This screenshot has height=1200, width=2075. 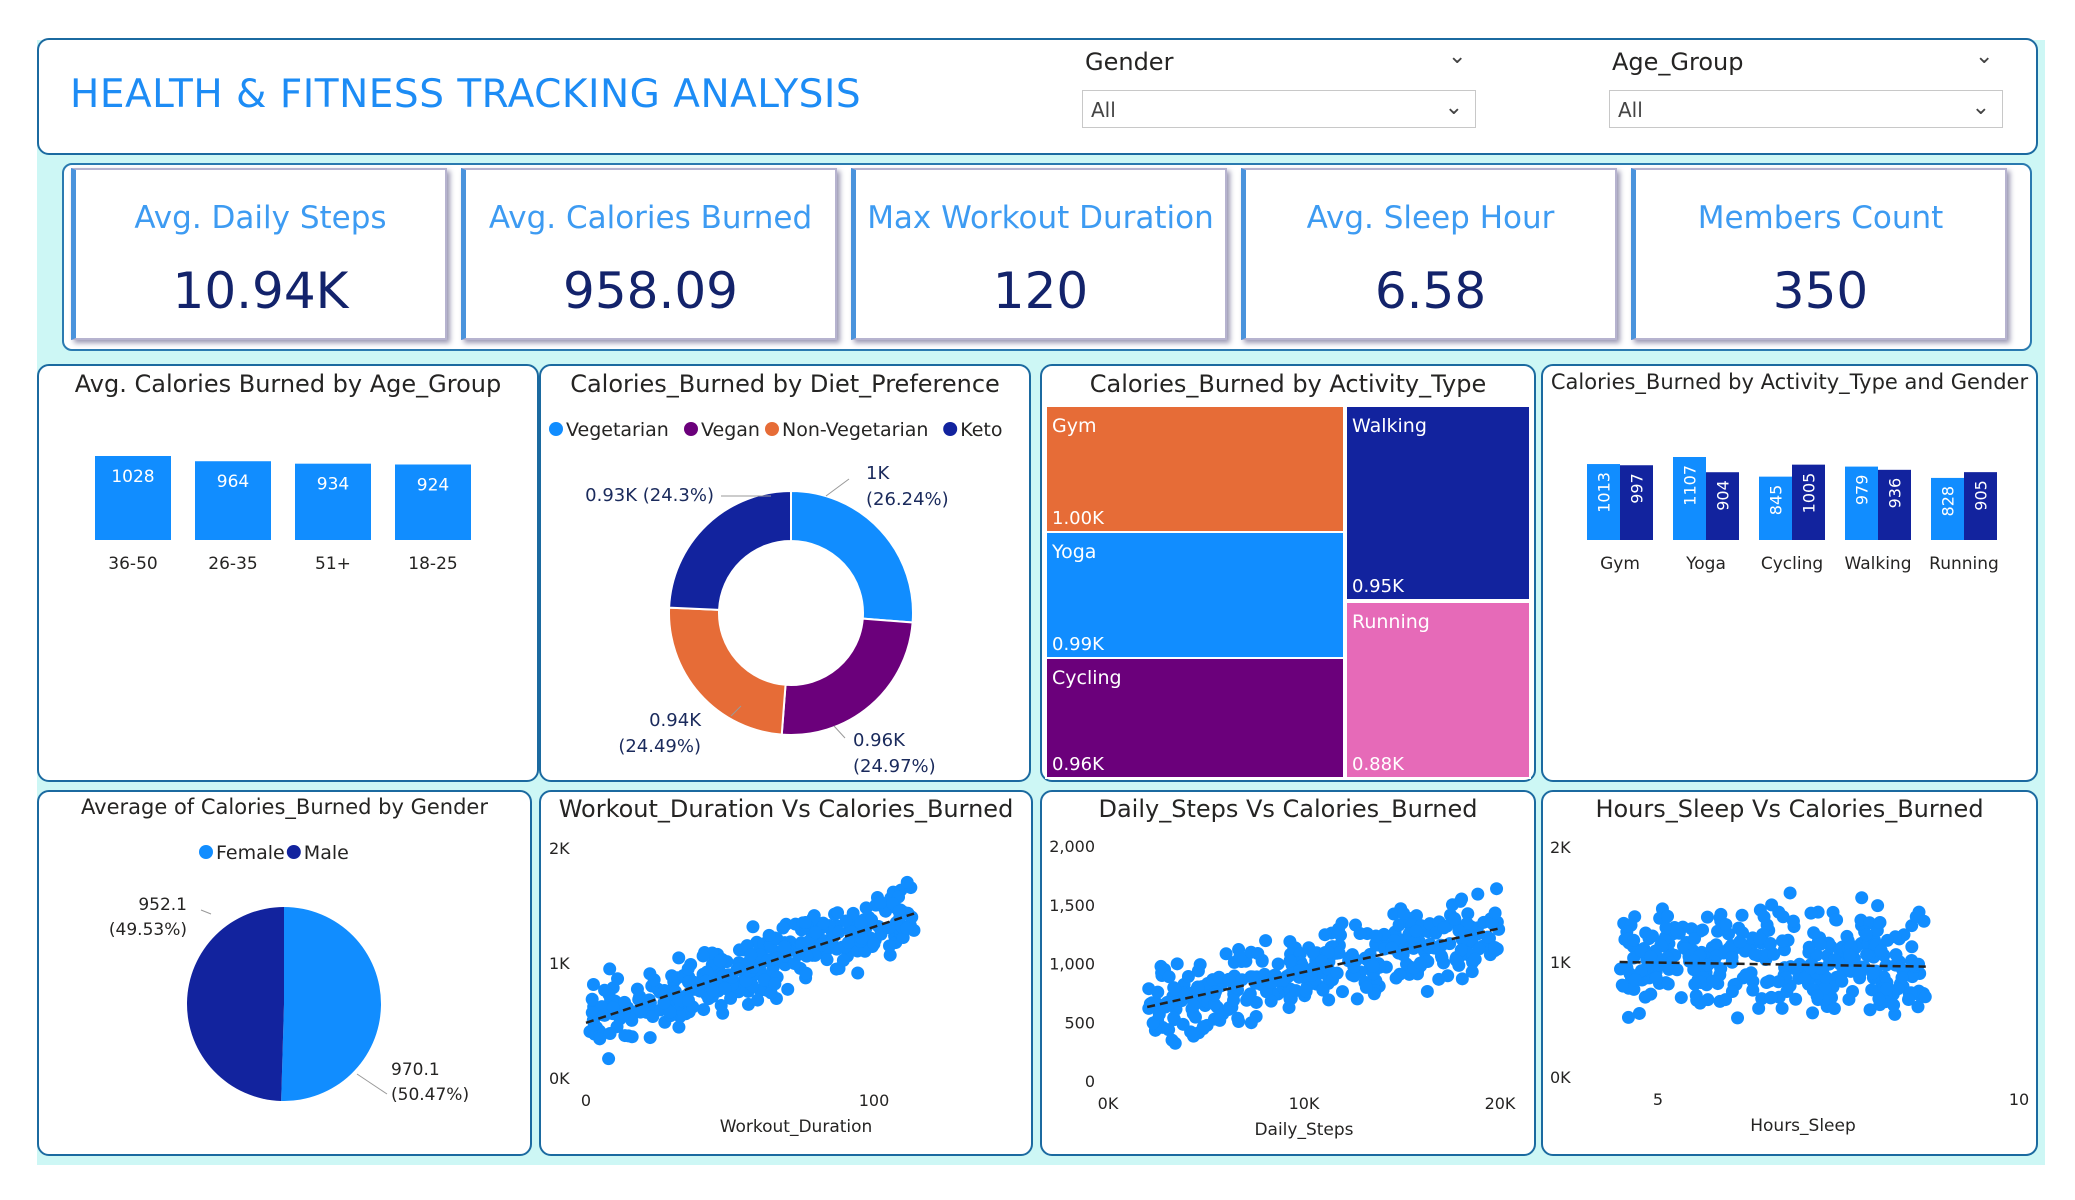 I want to click on data-label: (24.49%), so click(x=659, y=746).